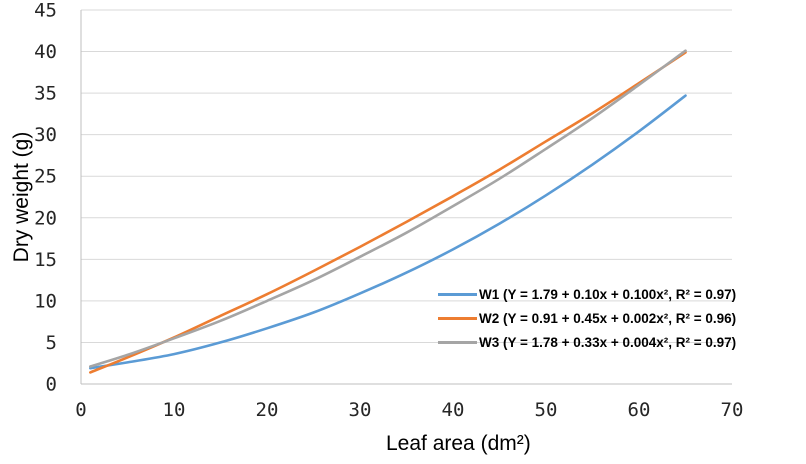 The image size is (806, 464). What do you see at coordinates (45, 52) in the screenshot?
I see `y-tick-label: 40` at bounding box center [45, 52].